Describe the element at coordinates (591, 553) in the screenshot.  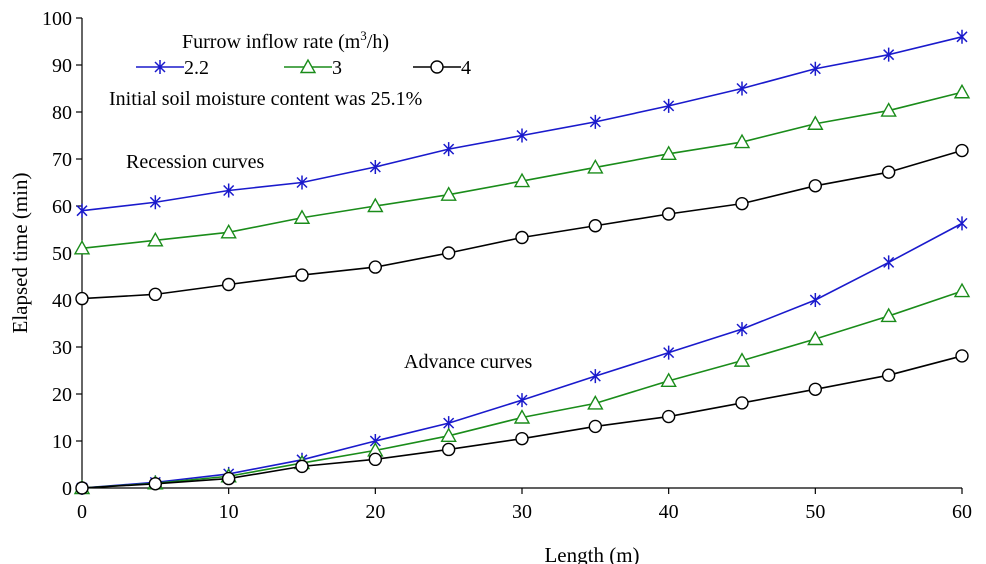
I see `x-axis-title: Length (m)` at that location.